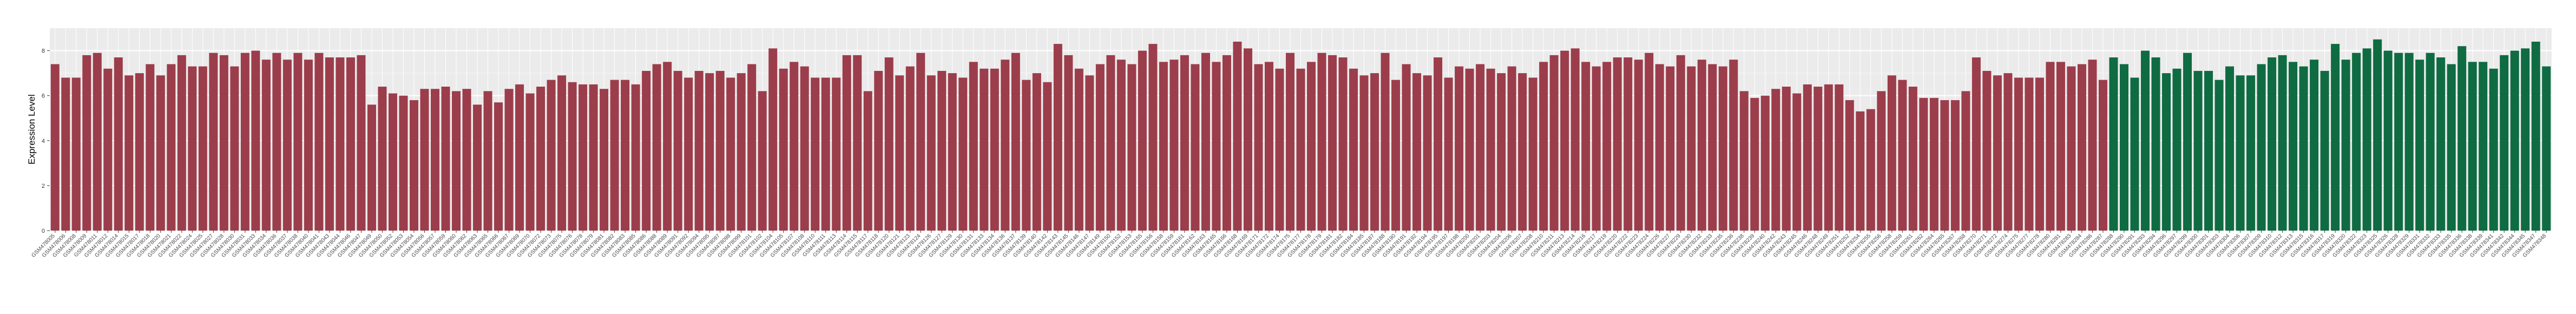 The height and width of the screenshot is (314, 2576). I want to click on y-tick-label: 2, so click(43, 186).